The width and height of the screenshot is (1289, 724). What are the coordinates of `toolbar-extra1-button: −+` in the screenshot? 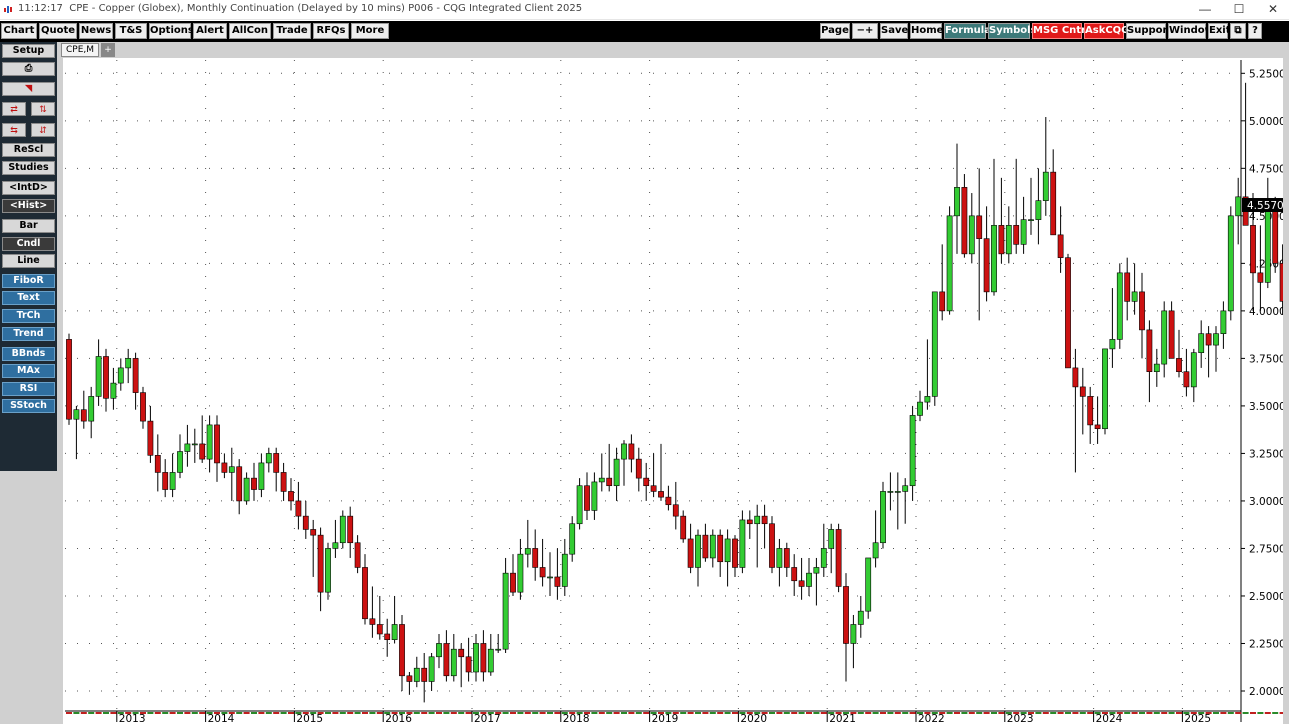 It's located at (865, 31).